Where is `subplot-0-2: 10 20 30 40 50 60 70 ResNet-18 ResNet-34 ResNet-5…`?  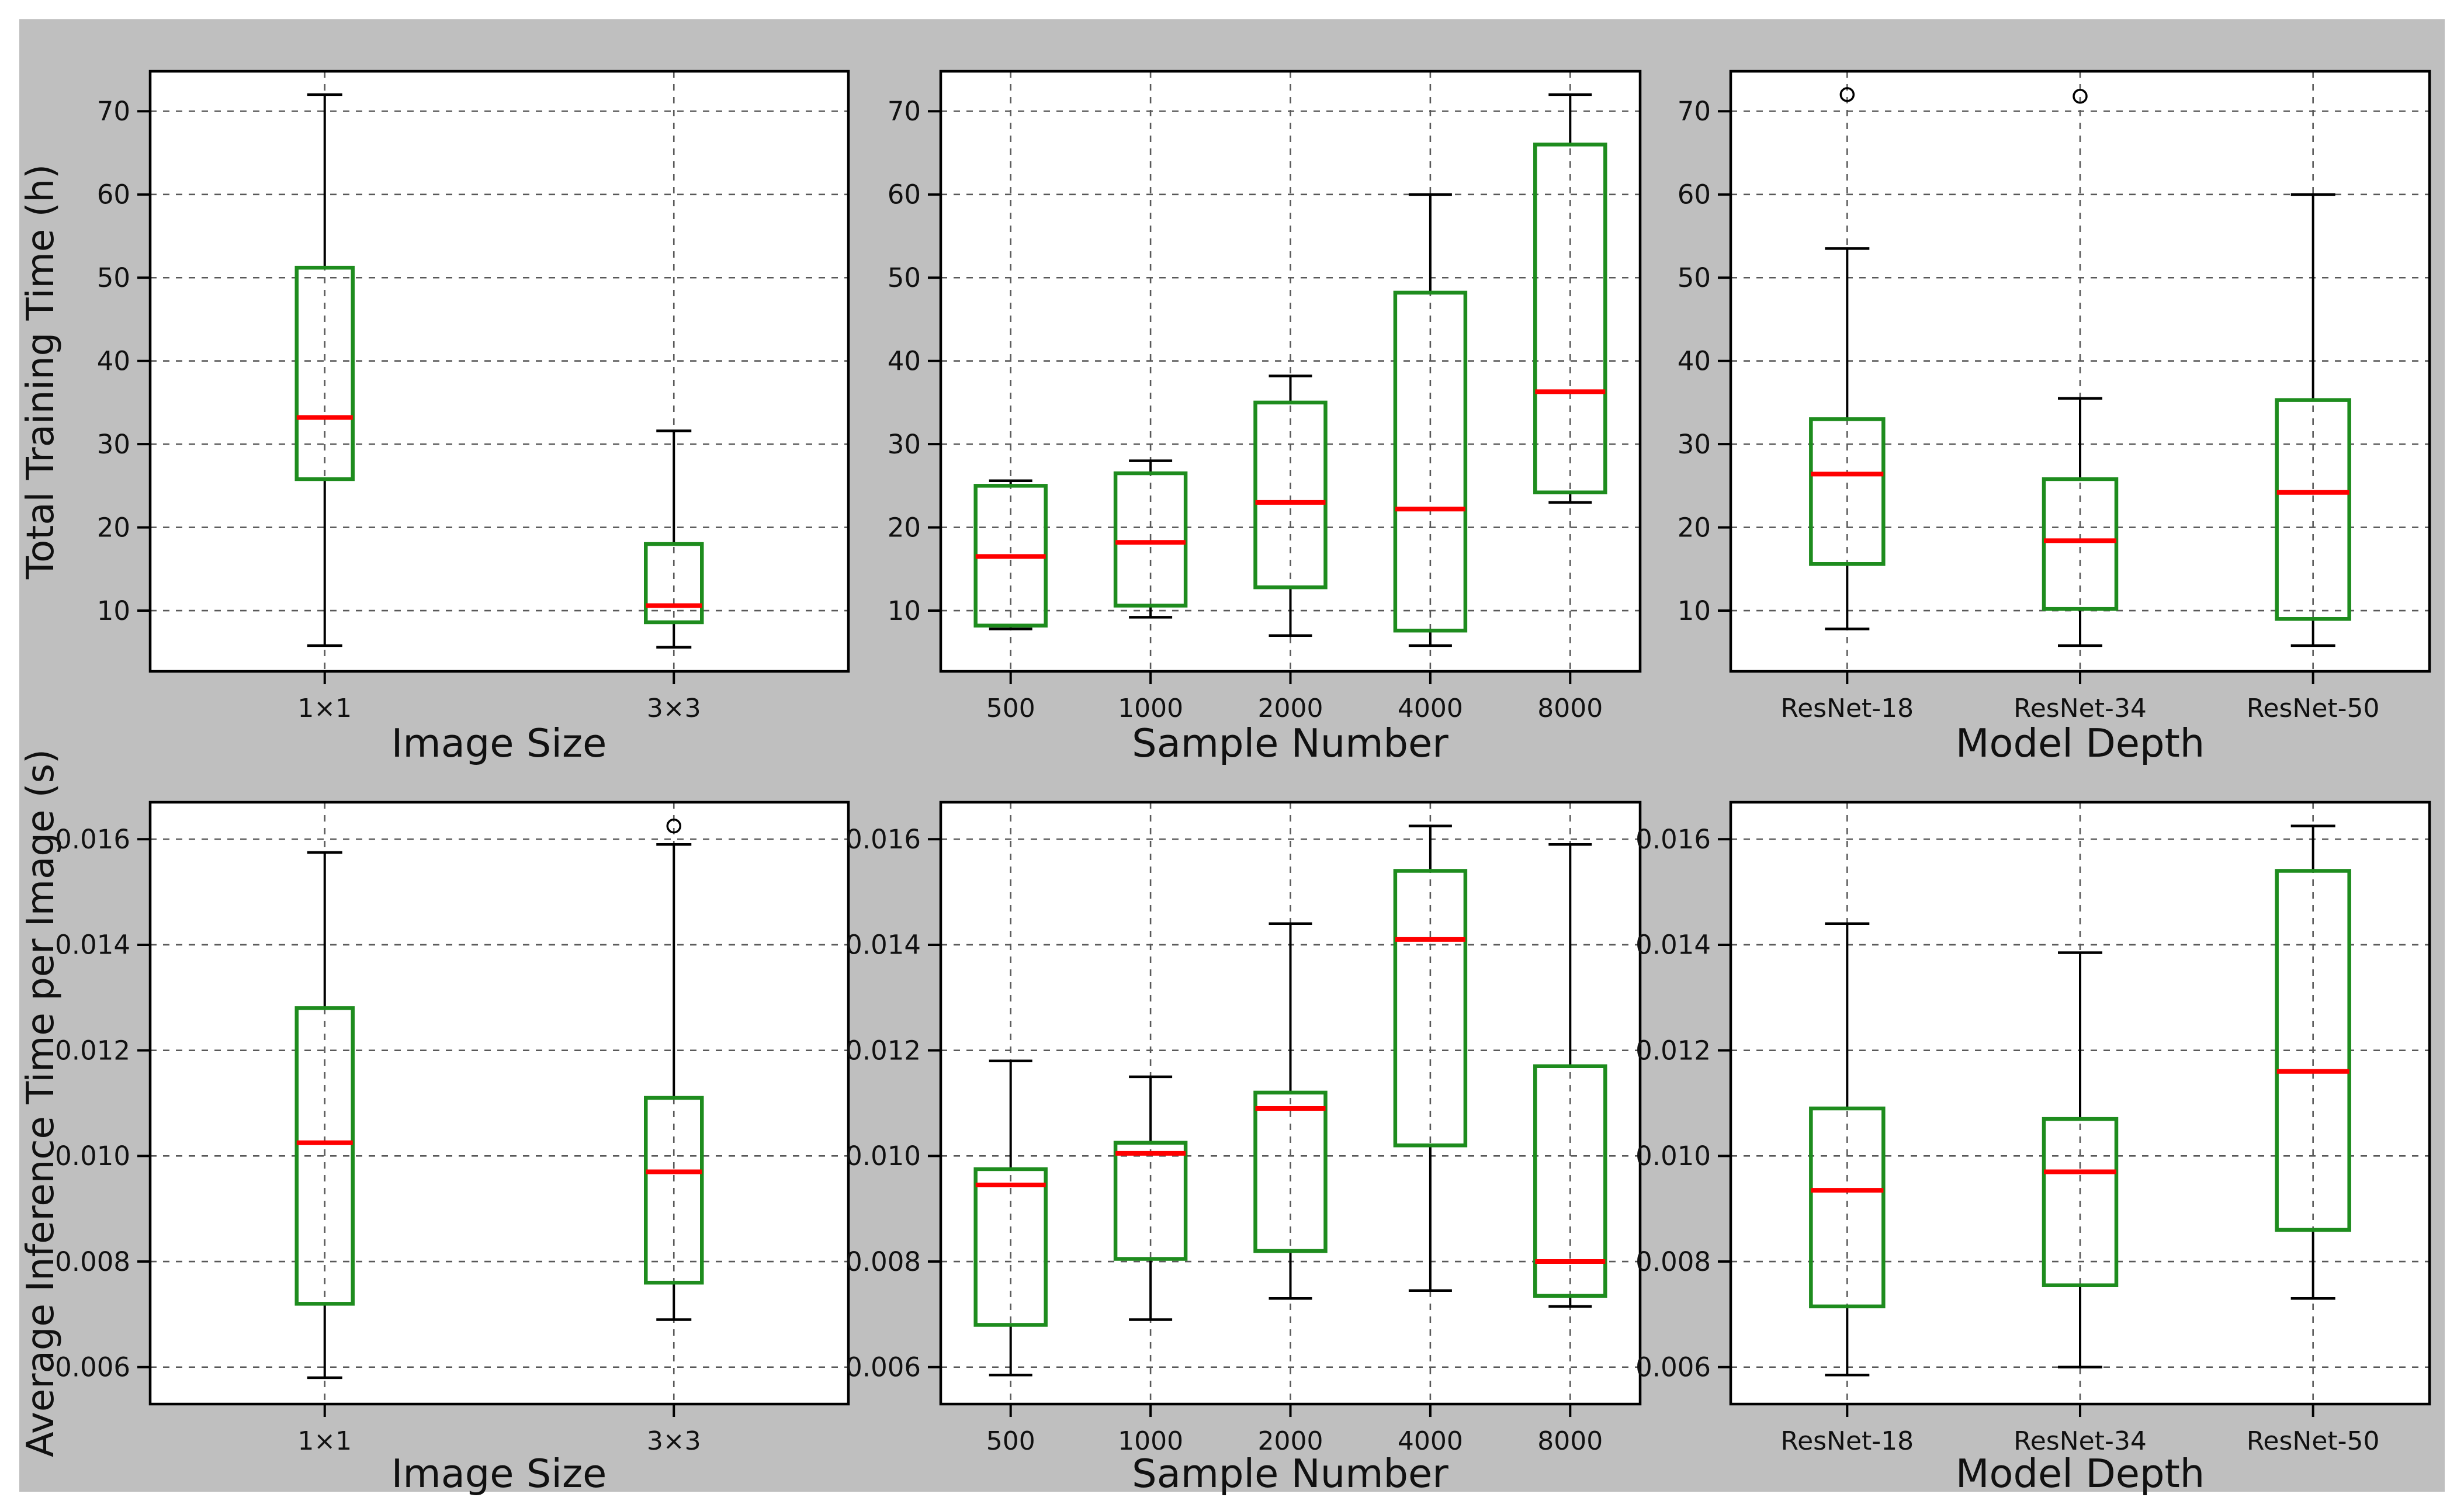 subplot-0-2: 10 20 30 40 50 60 70 ResNet-18 ResNet-34 ResNet-5… is located at coordinates (2054, 396).